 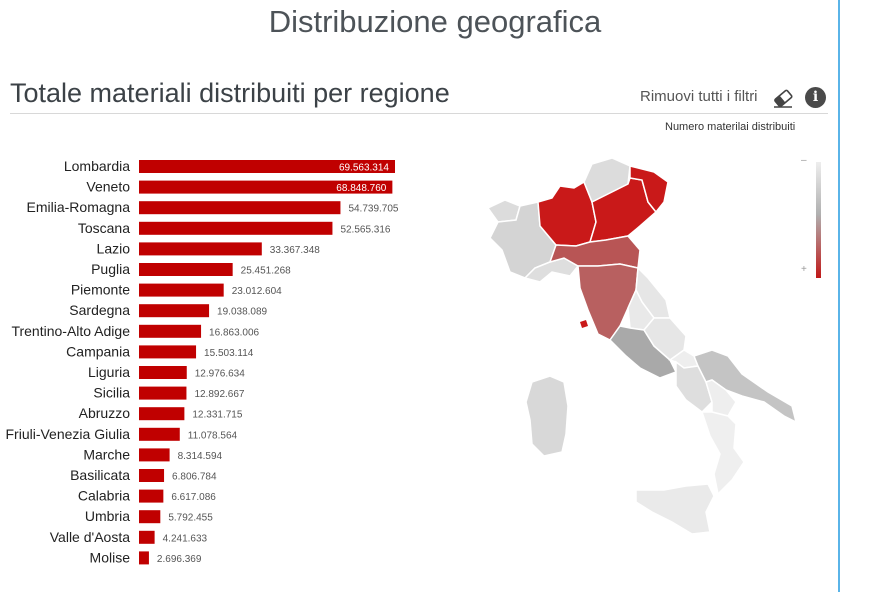 What do you see at coordinates (257, 291) in the screenshot?
I see `data-label: 23.012.604` at bounding box center [257, 291].